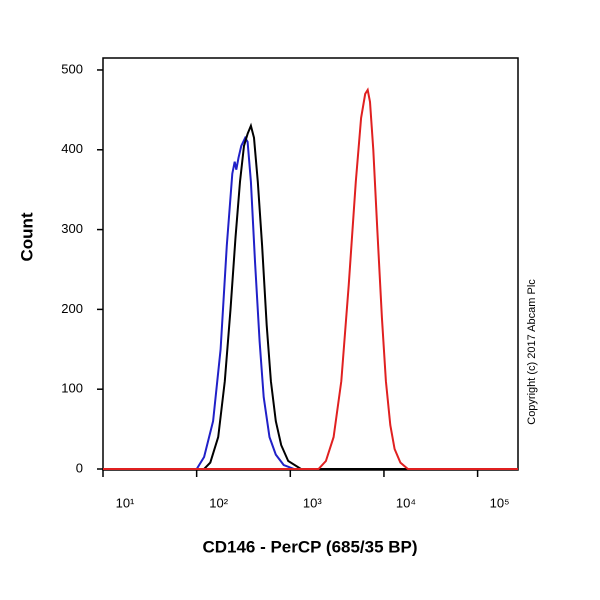  What do you see at coordinates (72, 228) in the screenshot?
I see `y-tick-label: 300` at bounding box center [72, 228].